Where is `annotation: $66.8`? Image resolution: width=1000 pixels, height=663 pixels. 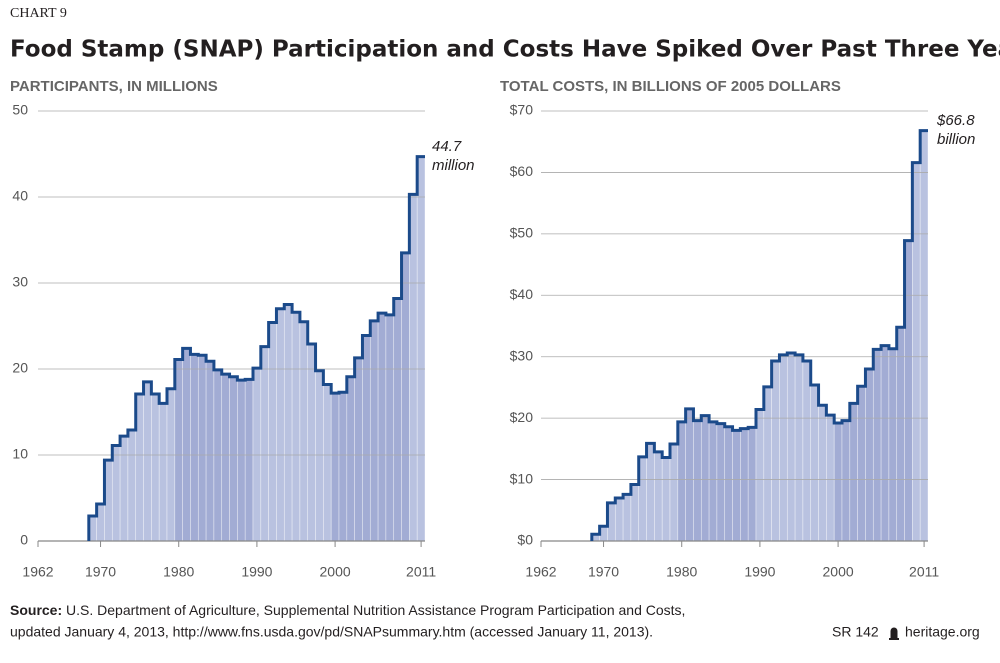
annotation: $66.8 is located at coordinates (955, 120).